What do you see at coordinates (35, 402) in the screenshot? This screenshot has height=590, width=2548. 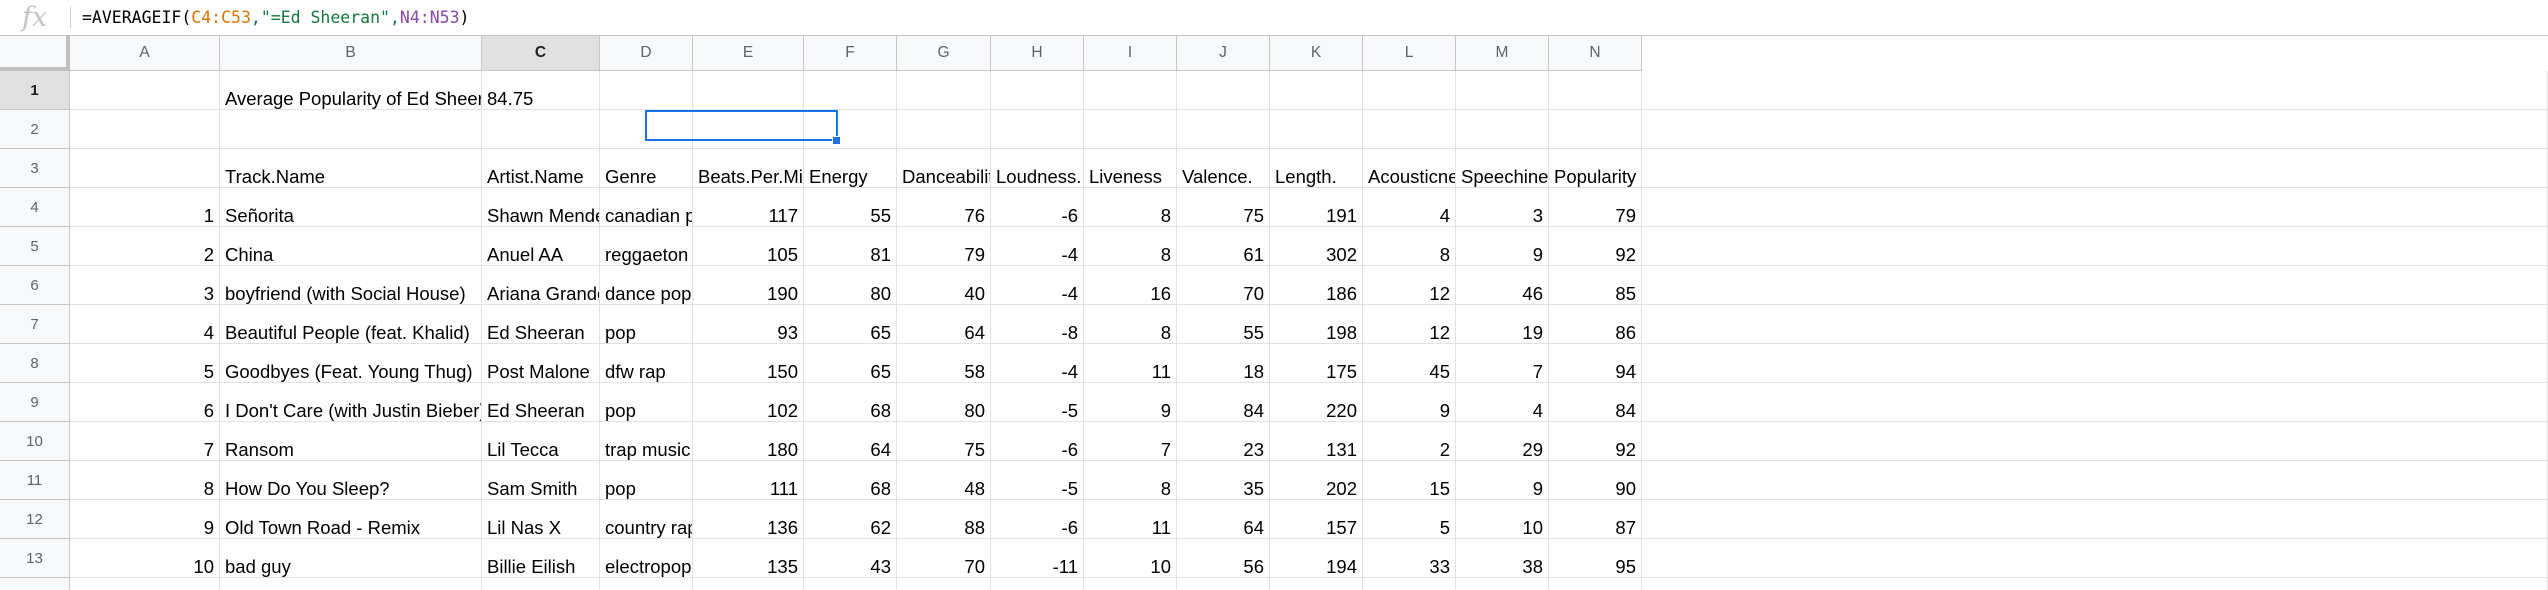 I see `row-header-9: 9` at bounding box center [35, 402].